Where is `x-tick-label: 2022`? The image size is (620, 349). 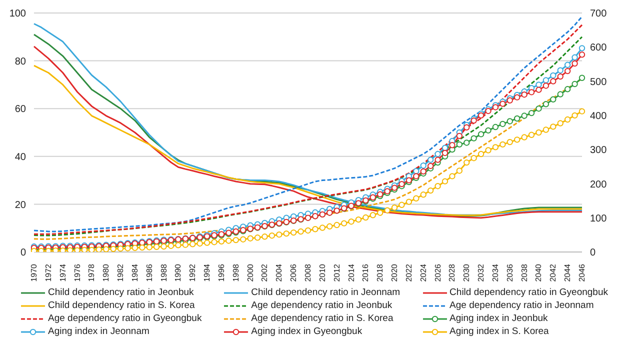 x-tick-label: 2022 is located at coordinates (409, 272).